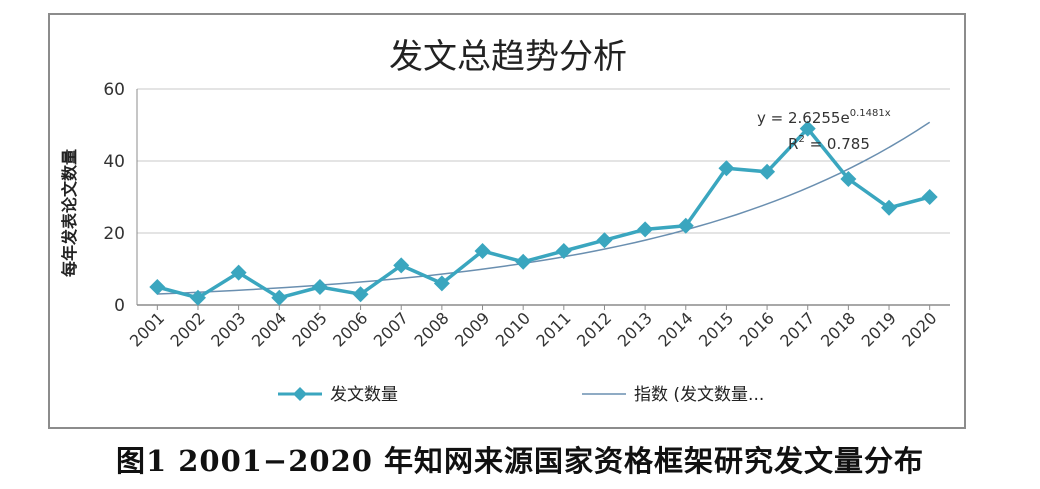  What do you see at coordinates (472, 329) in the screenshot?
I see `x-tick-label: 2009` at bounding box center [472, 329].